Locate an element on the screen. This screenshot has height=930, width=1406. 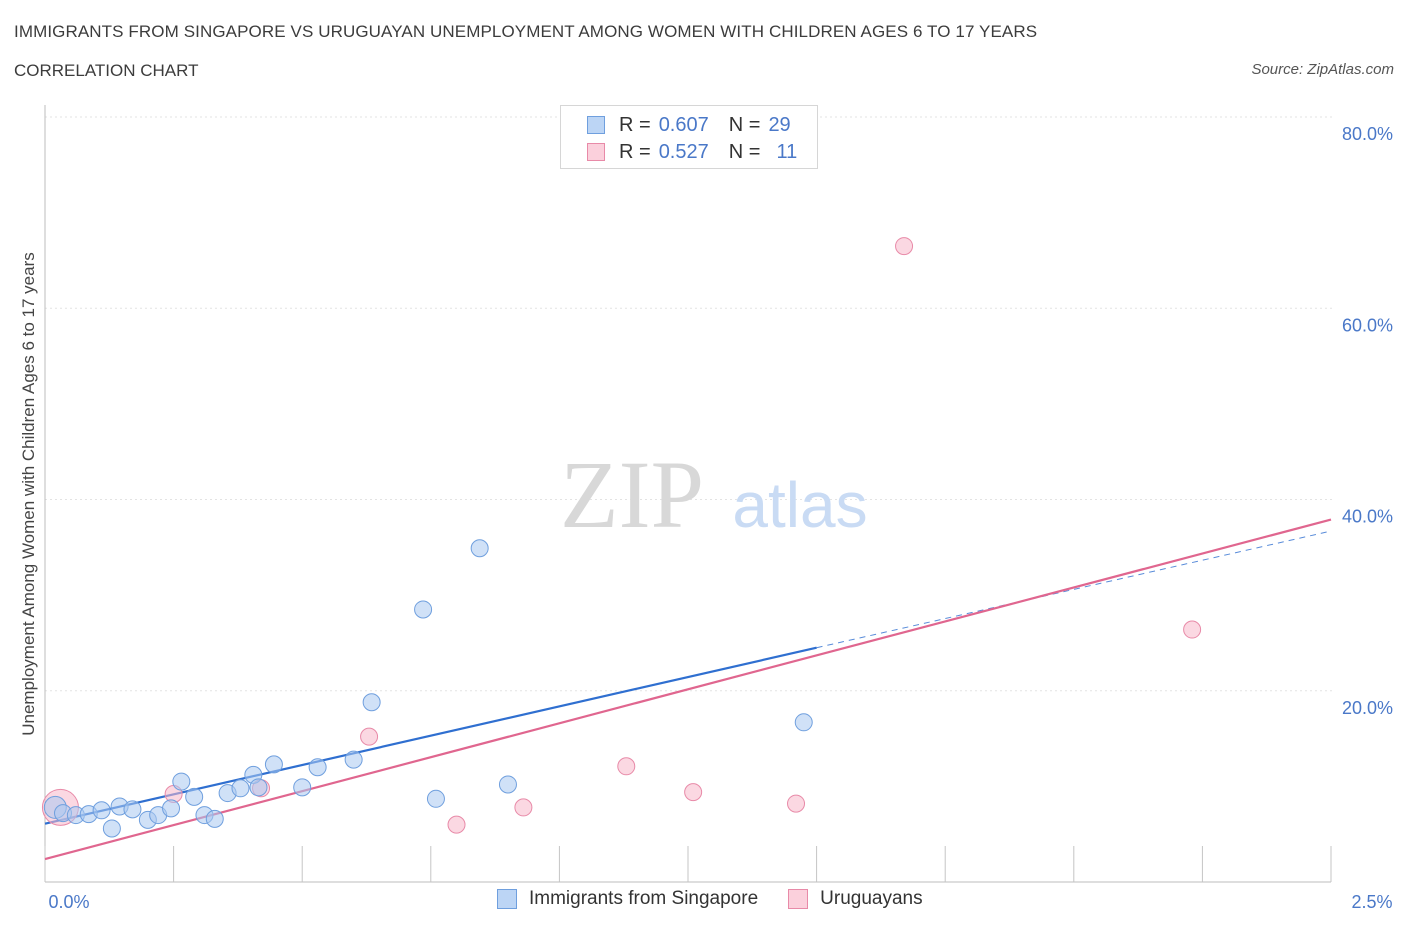
y-tick-label: 60.0% is located at coordinates (1367, 325).